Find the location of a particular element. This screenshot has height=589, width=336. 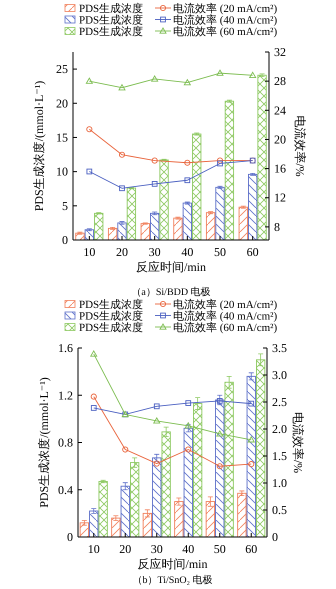

y2-tick-label: 20 is located at coordinates (280, 139).